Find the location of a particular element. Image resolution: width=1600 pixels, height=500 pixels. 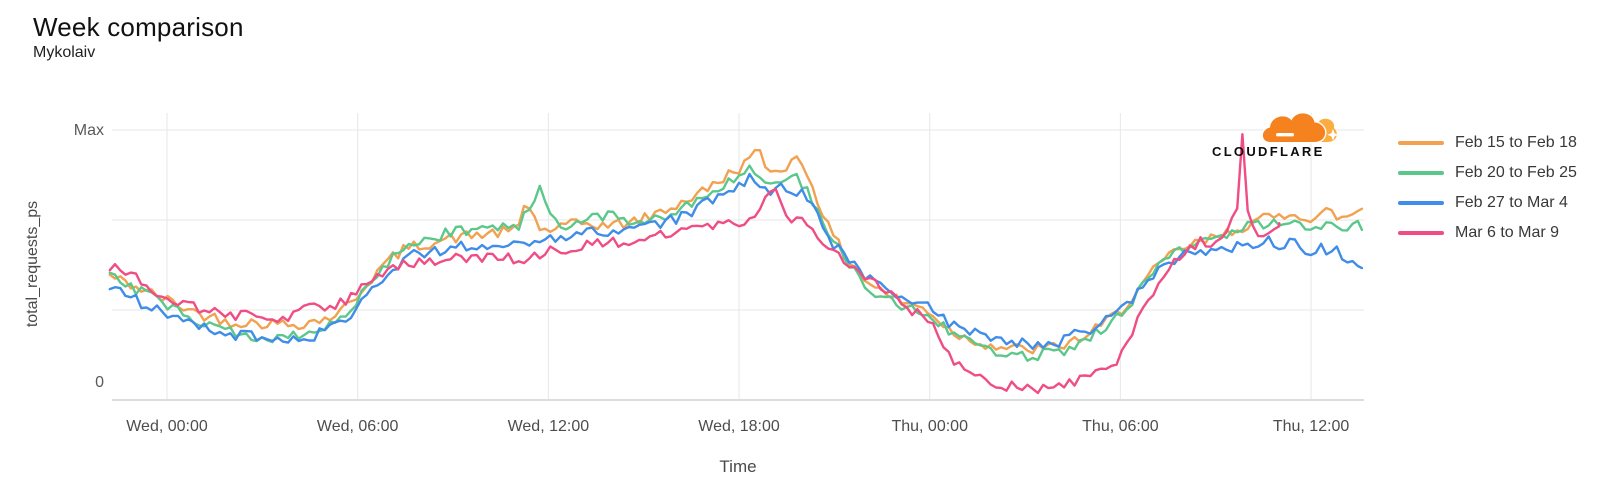

x-tick-label: Wed, 06:00 is located at coordinates (357, 426).